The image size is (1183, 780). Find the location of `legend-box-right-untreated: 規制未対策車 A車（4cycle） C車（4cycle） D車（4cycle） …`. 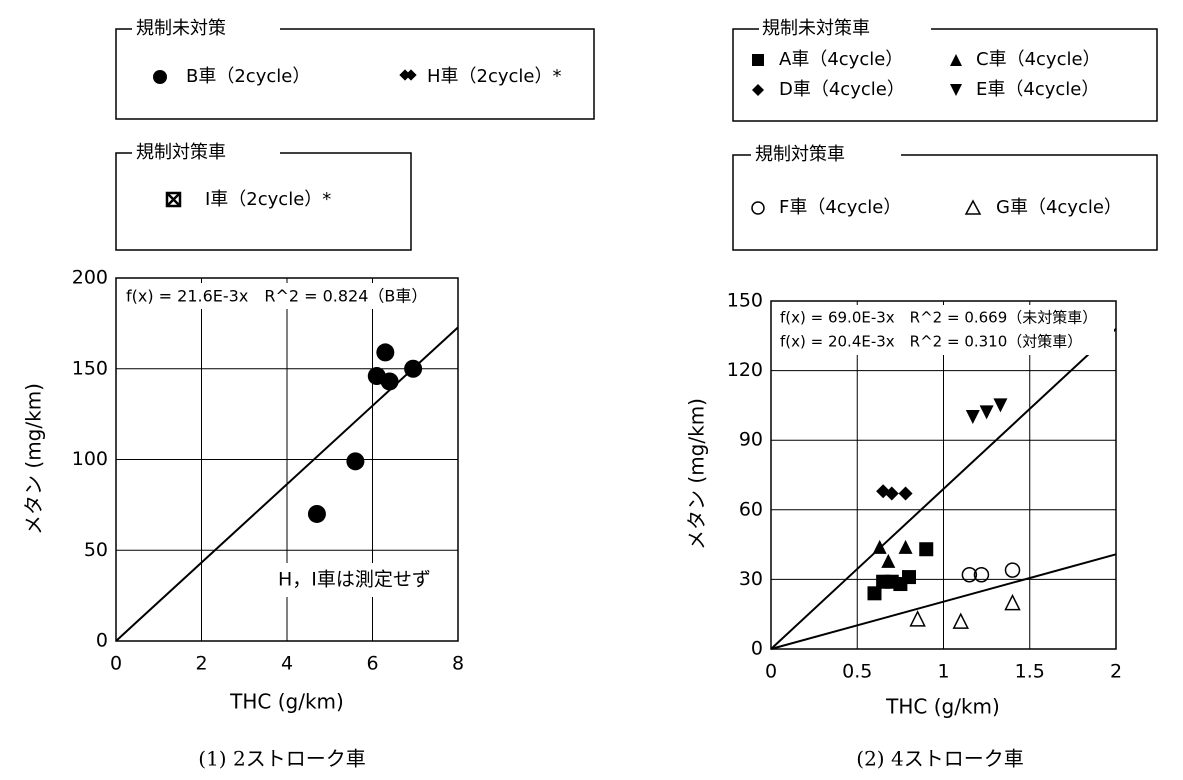

legend-box-right-untreated: 規制未対策車 A車（4cycle） C車（4cycle） D車（4cycle） … is located at coordinates (945, 69).